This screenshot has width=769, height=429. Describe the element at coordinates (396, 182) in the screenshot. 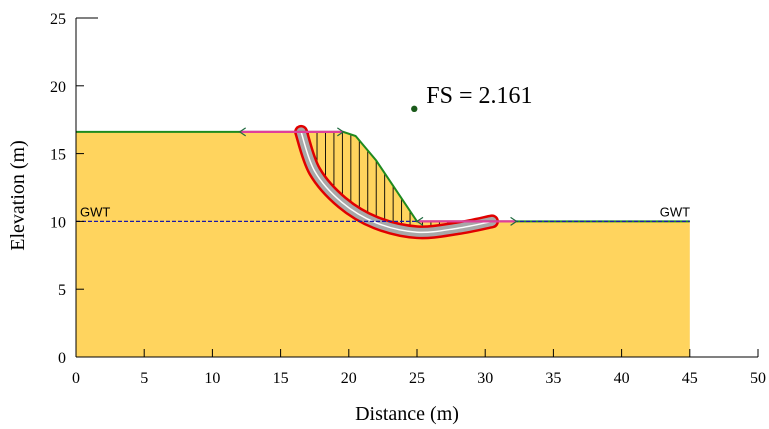

I see `slip-surface-line` at that location.